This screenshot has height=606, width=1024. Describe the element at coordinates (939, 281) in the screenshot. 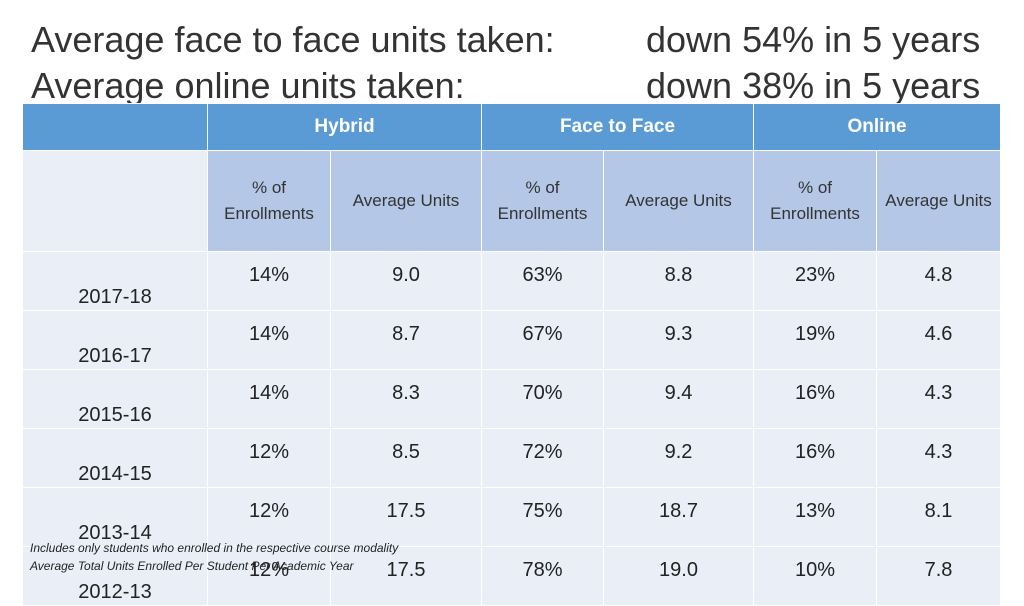

I see `cell-online-avg: 4.8` at that location.